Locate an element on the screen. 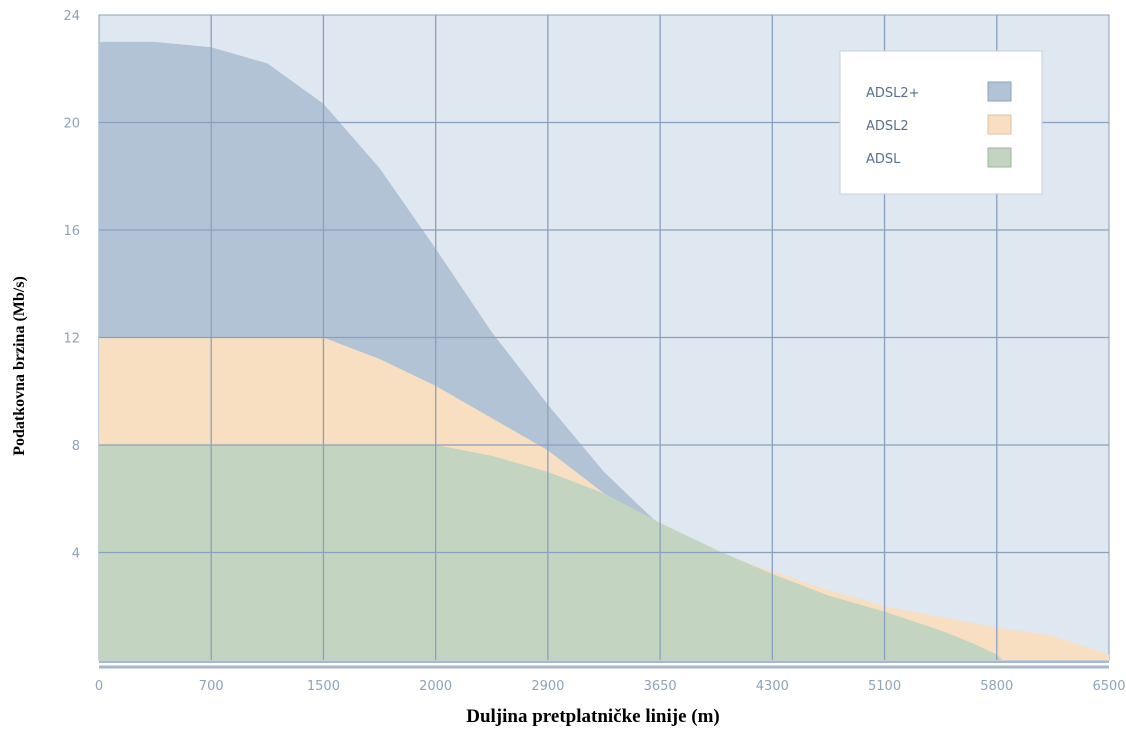 Image resolution: width=1126 pixels, height=735 pixels. x-tick-label: 4300 is located at coordinates (772, 686).